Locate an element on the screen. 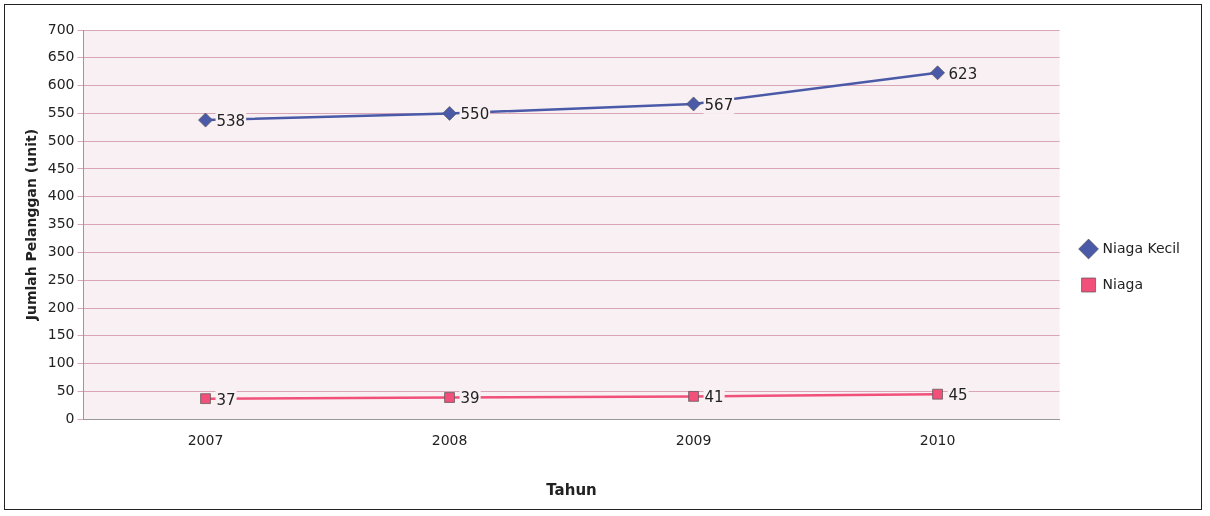 The height and width of the screenshot is (516, 1210). data-label: 39 is located at coordinates (470, 398).